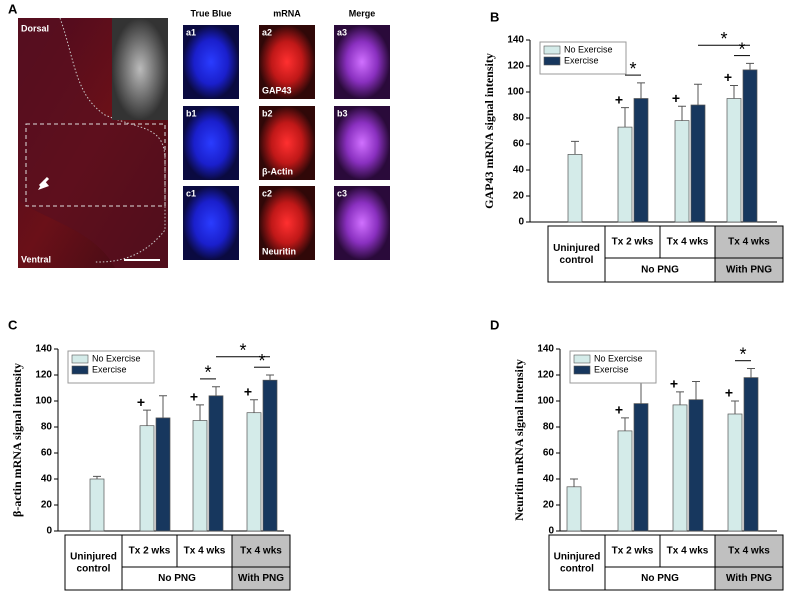  Describe the element at coordinates (191, 193) in the screenshot. I see `cell-label: c1` at that location.